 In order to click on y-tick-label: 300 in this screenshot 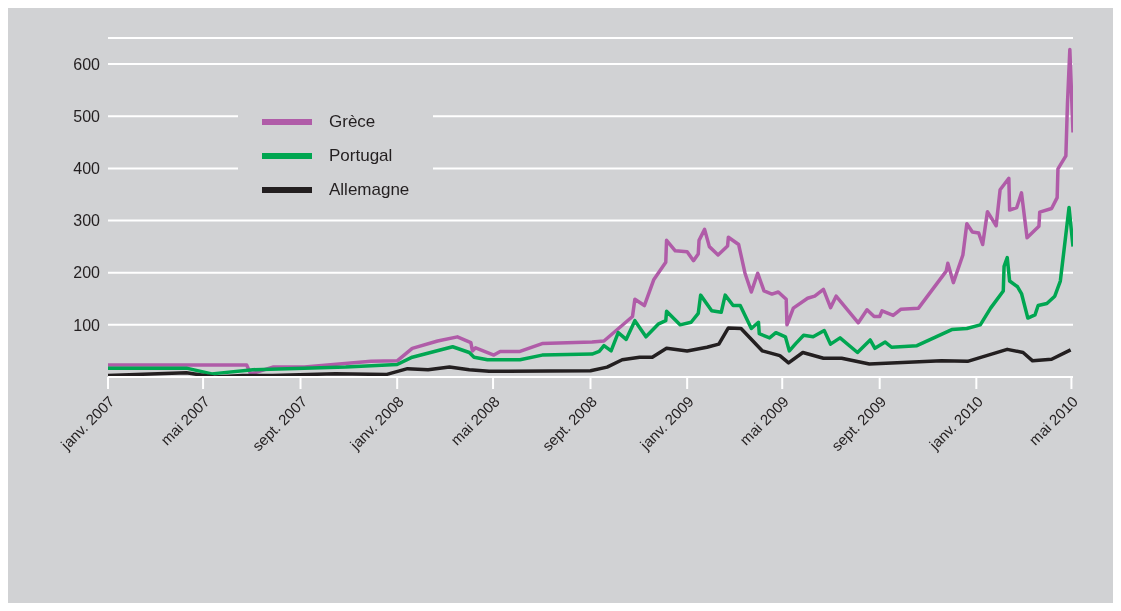, I will do `click(87, 221)`.